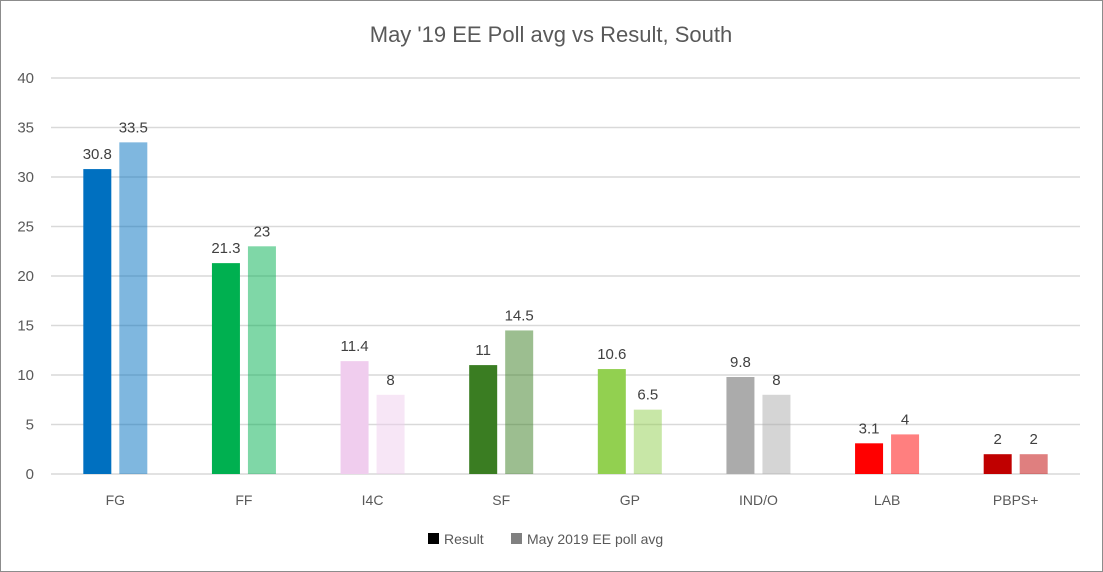 The width and height of the screenshot is (1103, 572). I want to click on data-label: 11, so click(483, 350).